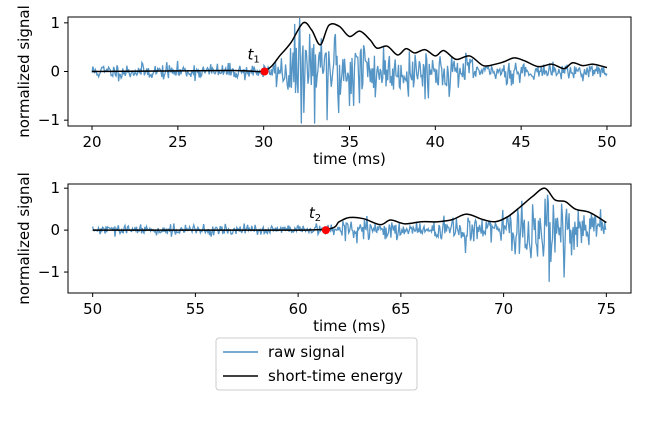 This screenshot has height=432, width=648. What do you see at coordinates (606, 309) in the screenshot?
I see `x-tick-label: 75` at bounding box center [606, 309].